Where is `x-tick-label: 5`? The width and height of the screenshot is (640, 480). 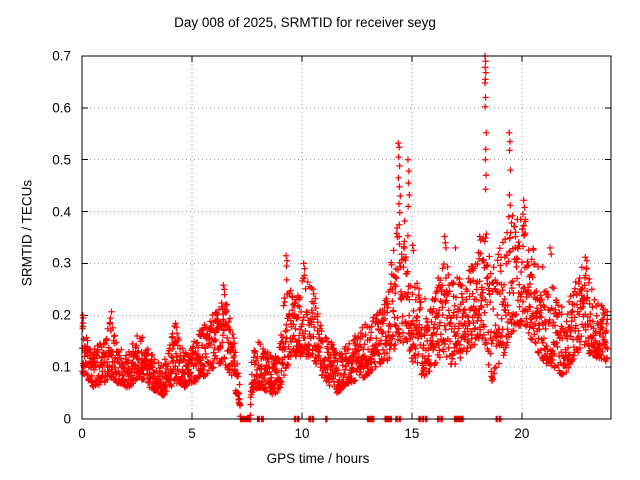 x-tick-label: 5 is located at coordinates (192, 433).